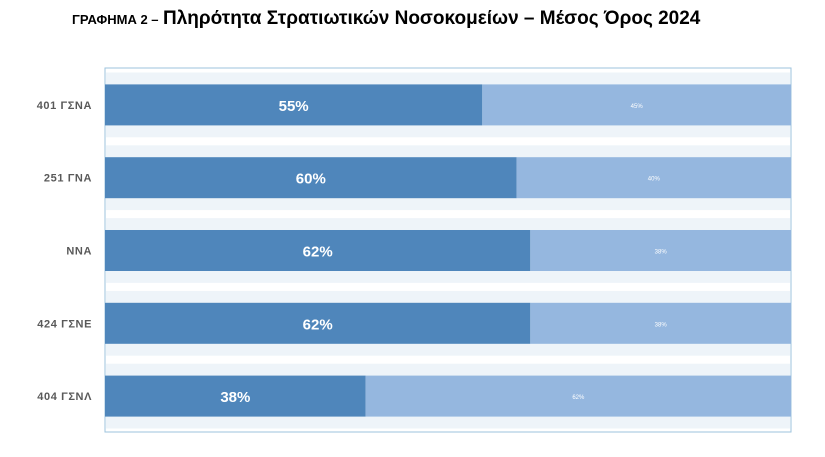 The height and width of the screenshot is (457, 825). I want to click on category-label: 424 ΓΣΝΕ, so click(64, 324).